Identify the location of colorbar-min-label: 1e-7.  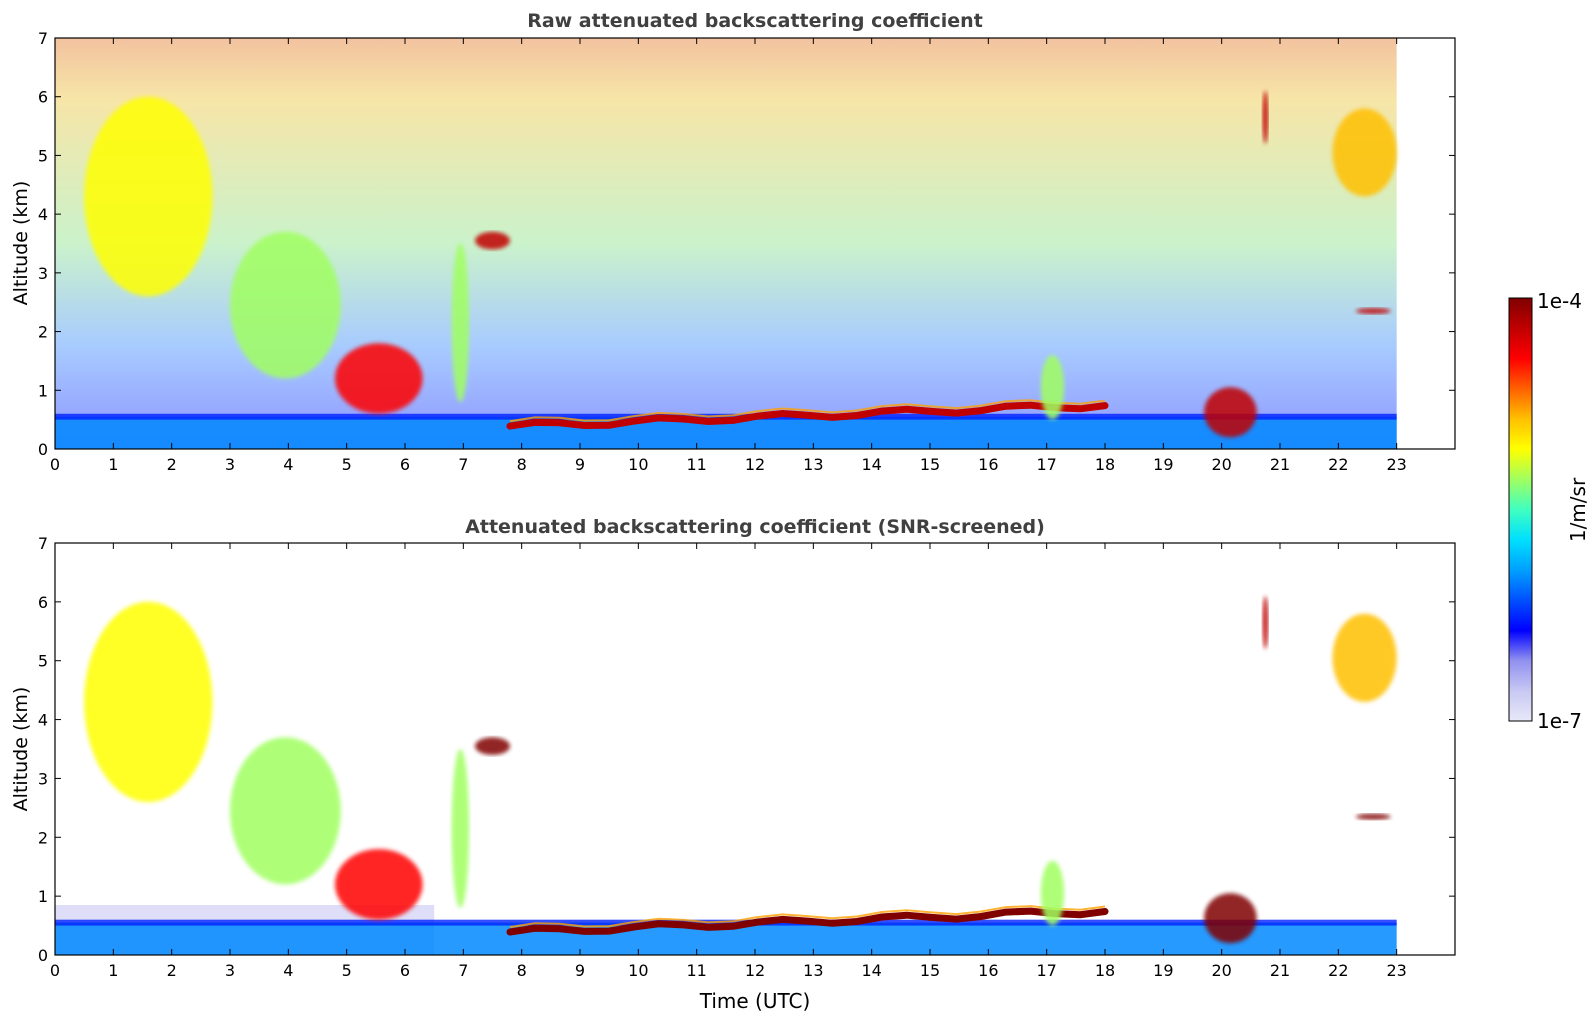
(1559, 721).